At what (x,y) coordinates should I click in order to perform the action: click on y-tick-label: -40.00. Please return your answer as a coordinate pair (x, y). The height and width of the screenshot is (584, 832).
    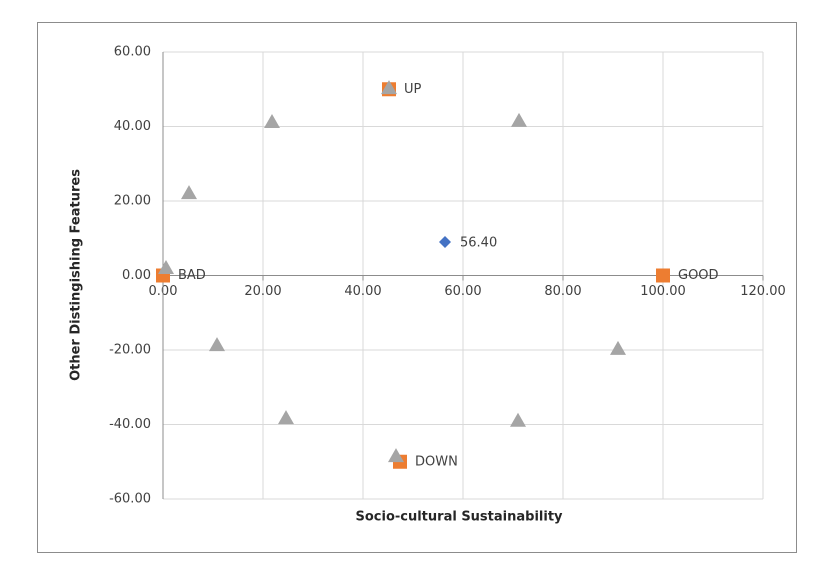
    Looking at the image, I should click on (130, 424).